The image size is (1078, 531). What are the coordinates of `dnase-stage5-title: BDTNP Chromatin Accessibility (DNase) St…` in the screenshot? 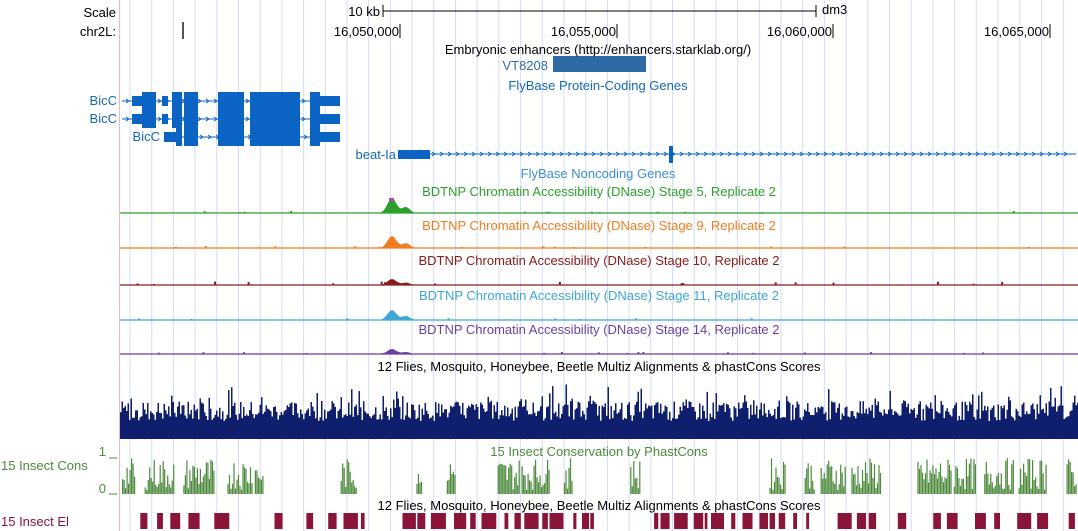 It's located at (599, 191).